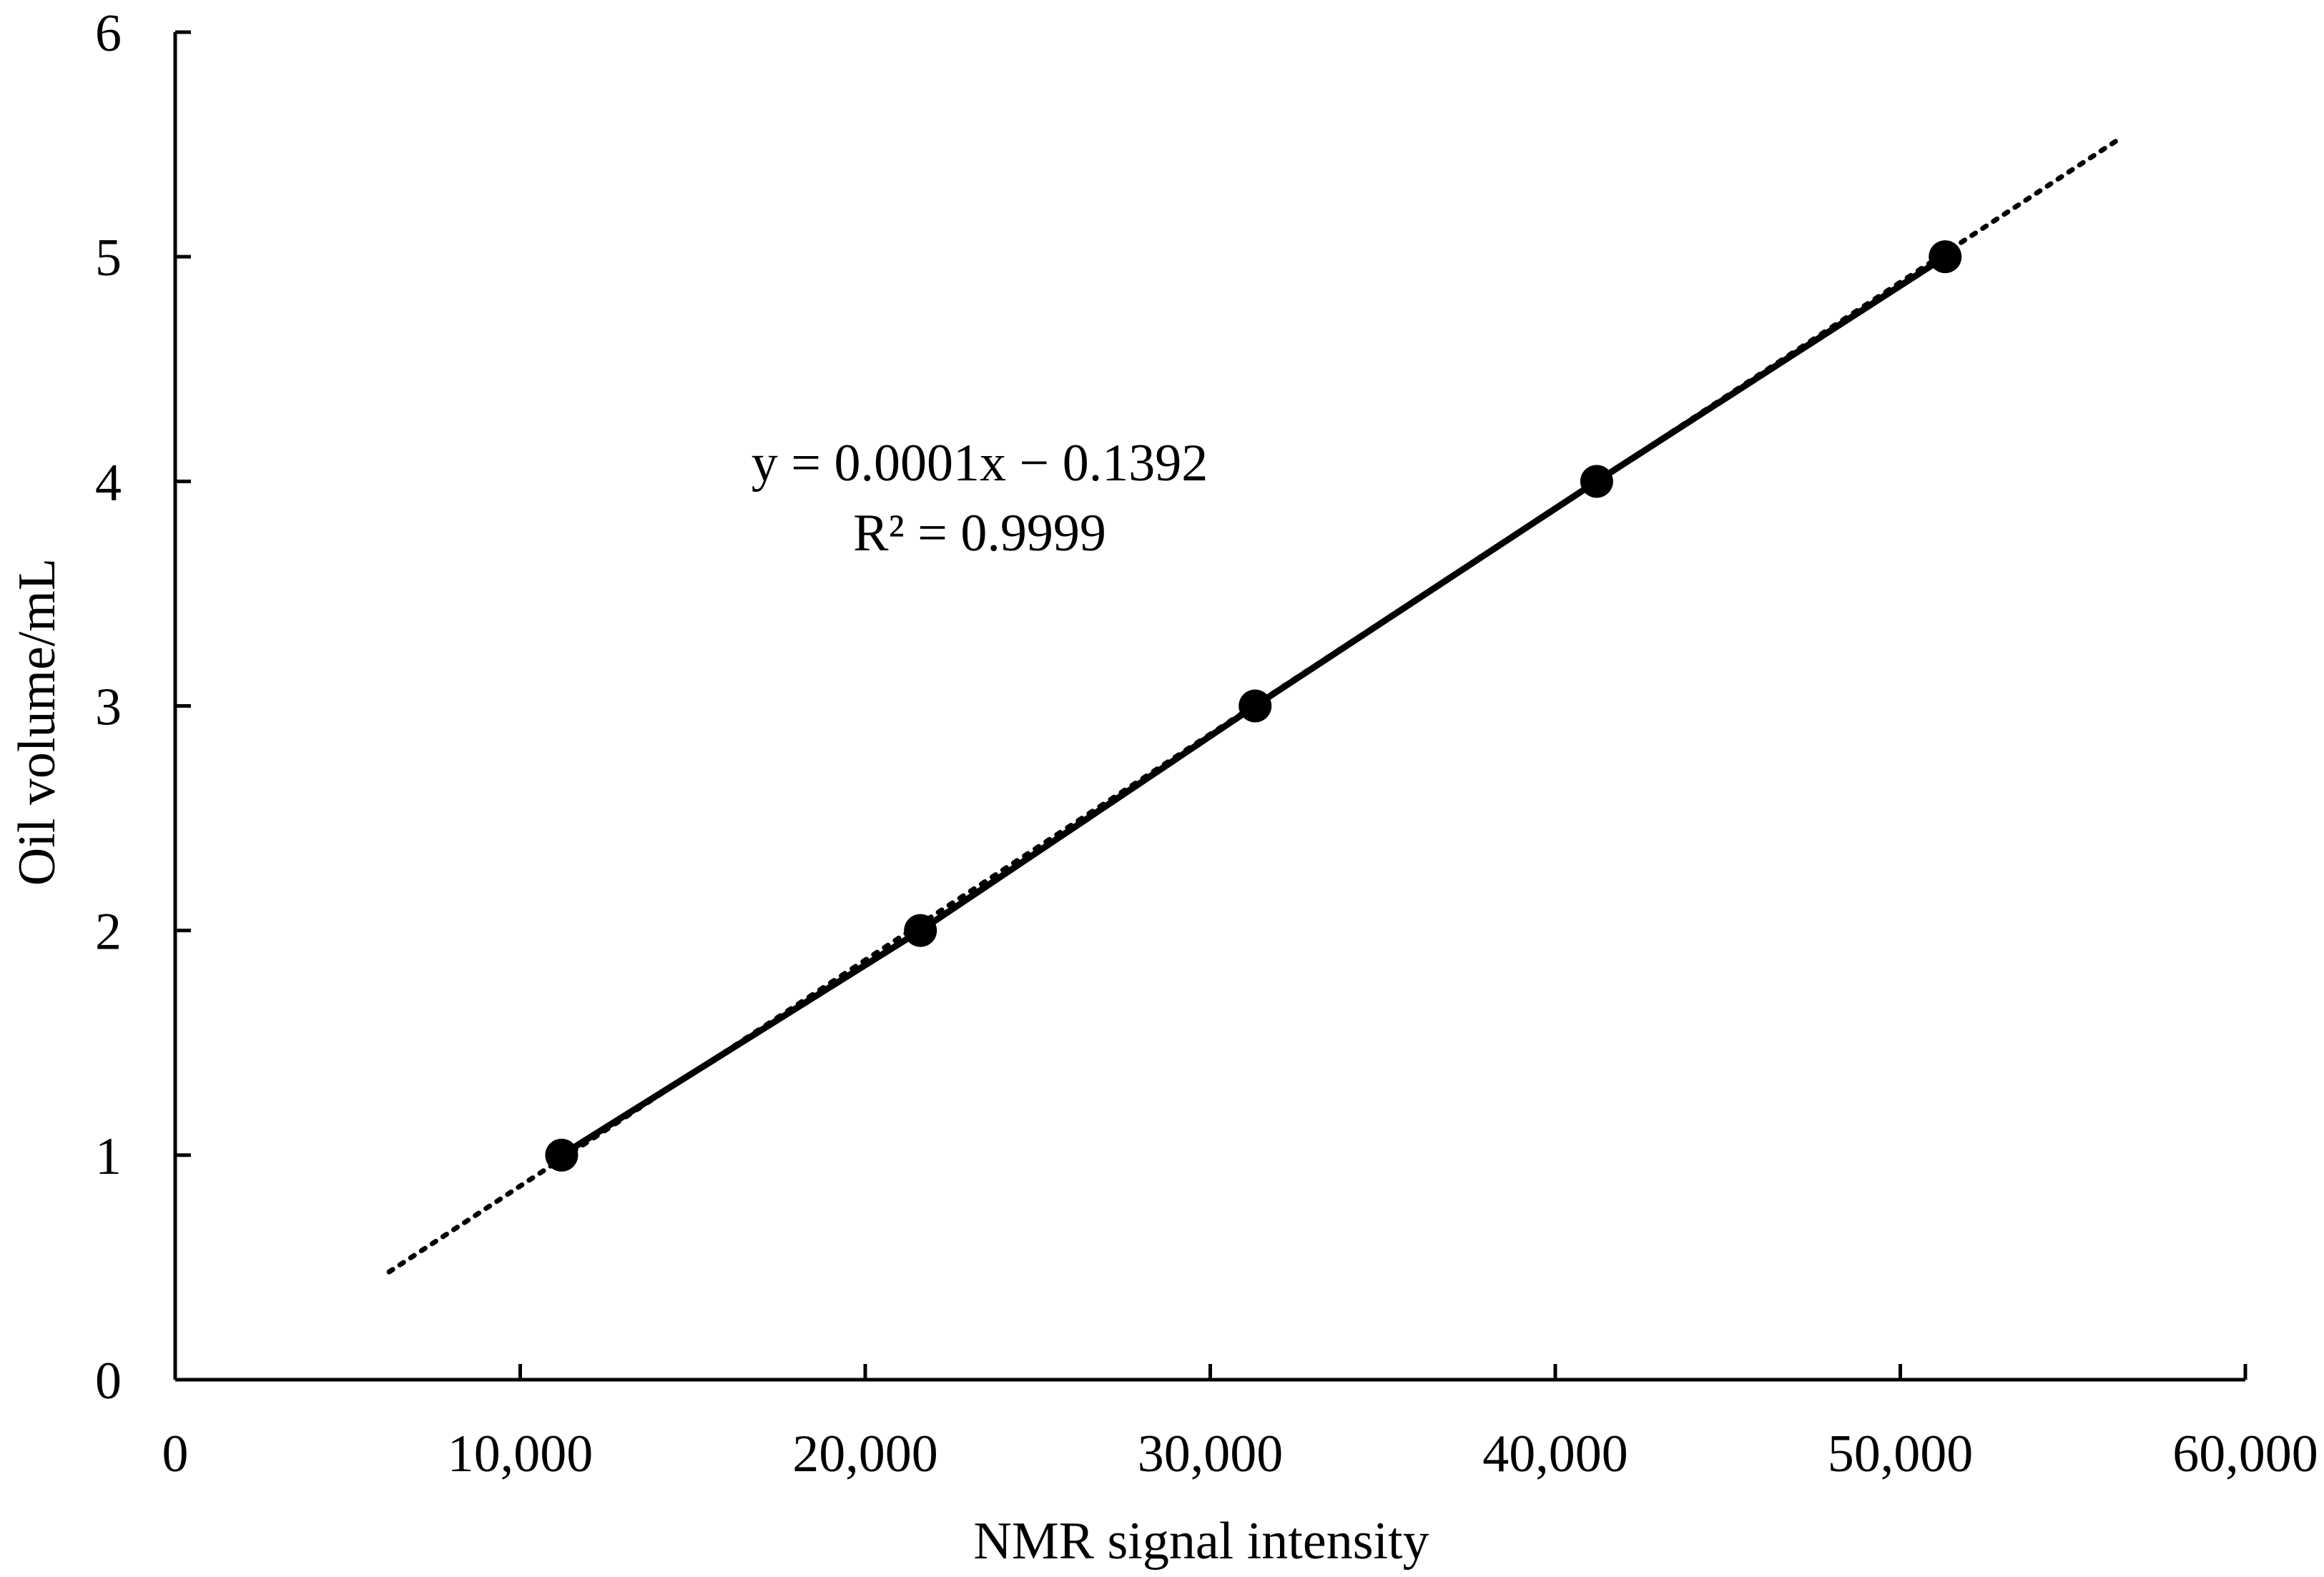 This screenshot has width=2324, height=1577. I want to click on y-axis-title: Oil volume/mL, so click(37, 722).